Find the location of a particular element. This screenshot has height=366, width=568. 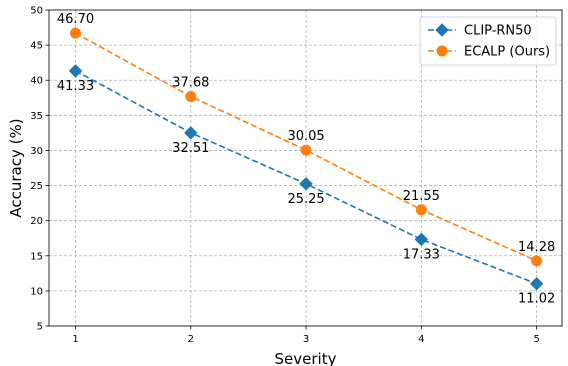

data-label: 41.33 is located at coordinates (75, 86).